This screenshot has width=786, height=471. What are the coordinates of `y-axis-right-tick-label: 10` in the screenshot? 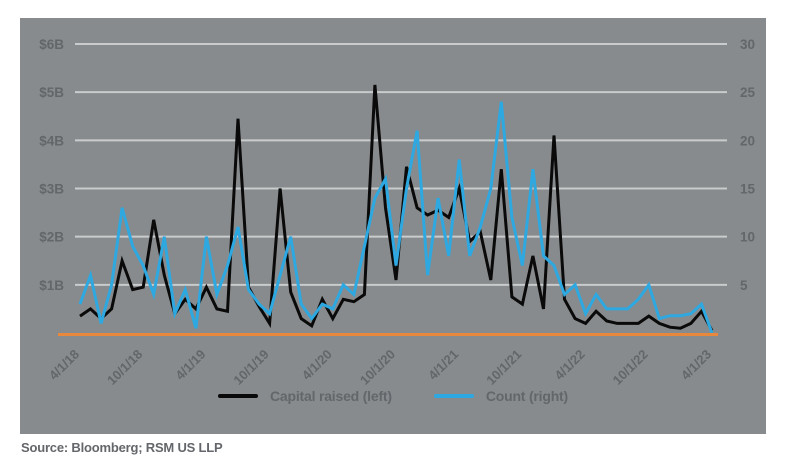 It's located at (747, 237).